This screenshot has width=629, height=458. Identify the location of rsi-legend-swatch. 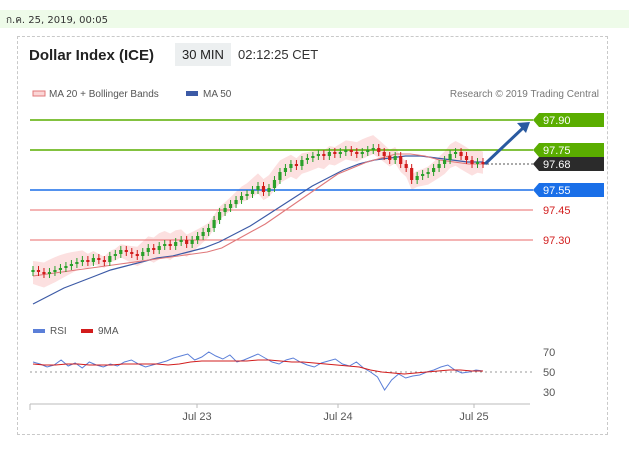
(39, 331).